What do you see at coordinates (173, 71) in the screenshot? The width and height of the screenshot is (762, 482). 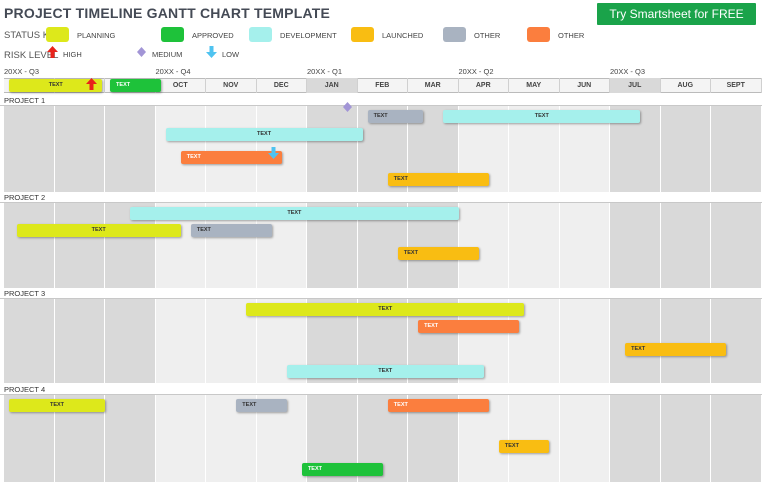 I see `quarter-label: 20XX - Q4` at bounding box center [173, 71].